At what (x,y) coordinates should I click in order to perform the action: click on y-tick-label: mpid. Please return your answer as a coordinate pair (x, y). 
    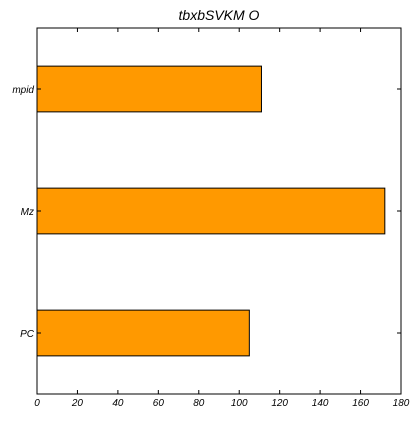
    Looking at the image, I should click on (23, 90).